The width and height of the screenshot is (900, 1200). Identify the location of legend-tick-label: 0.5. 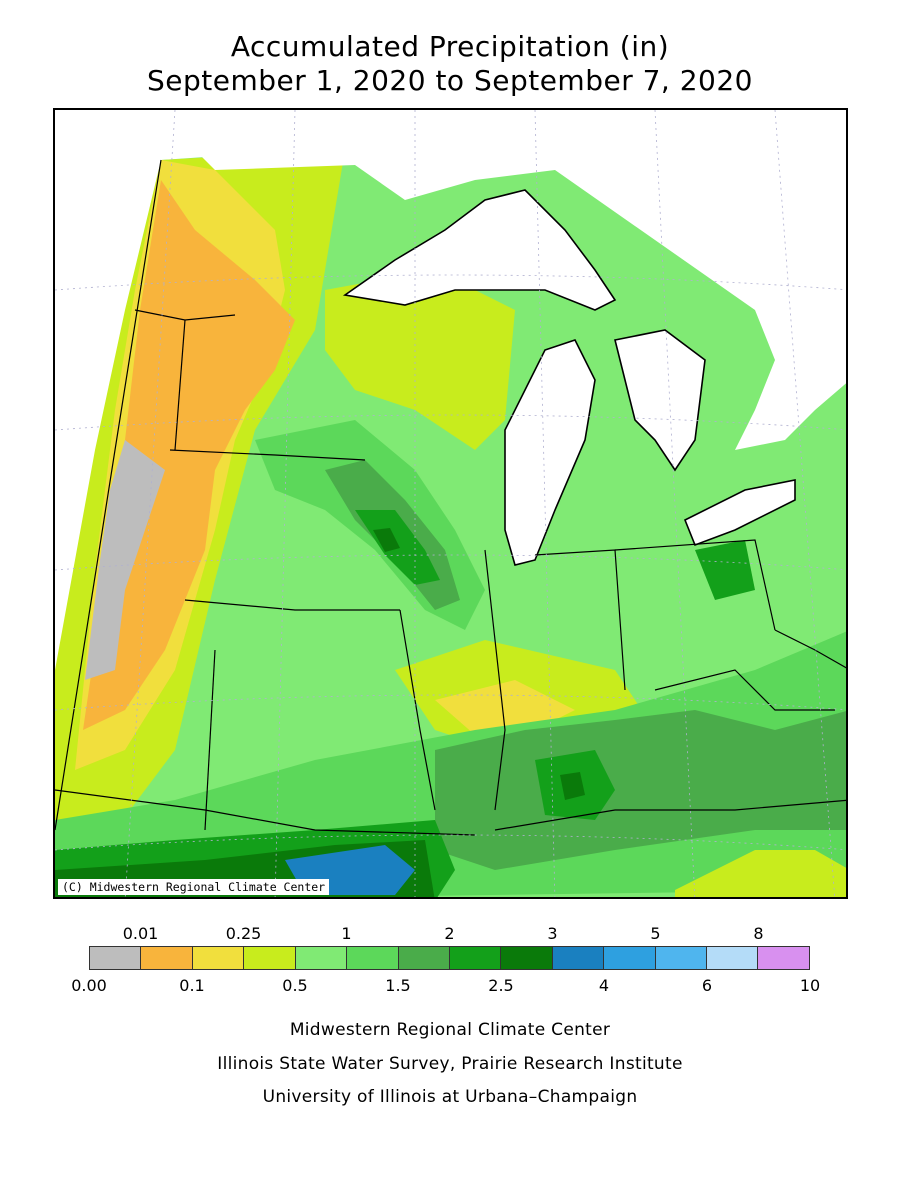
(295, 985).